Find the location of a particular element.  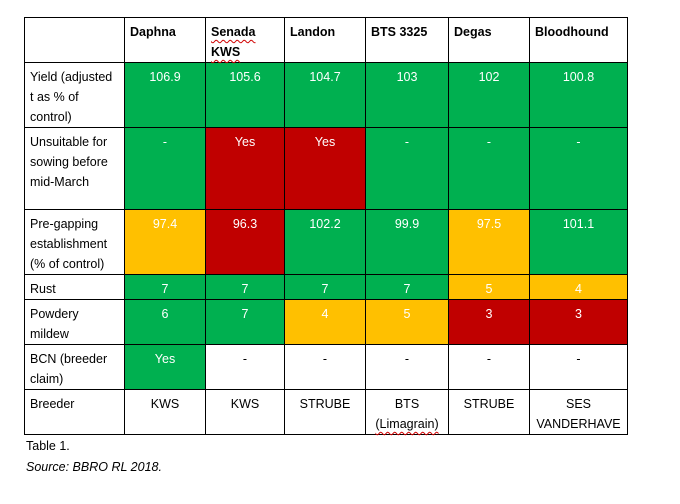

cell-text: BTS is located at coordinates (407, 404).